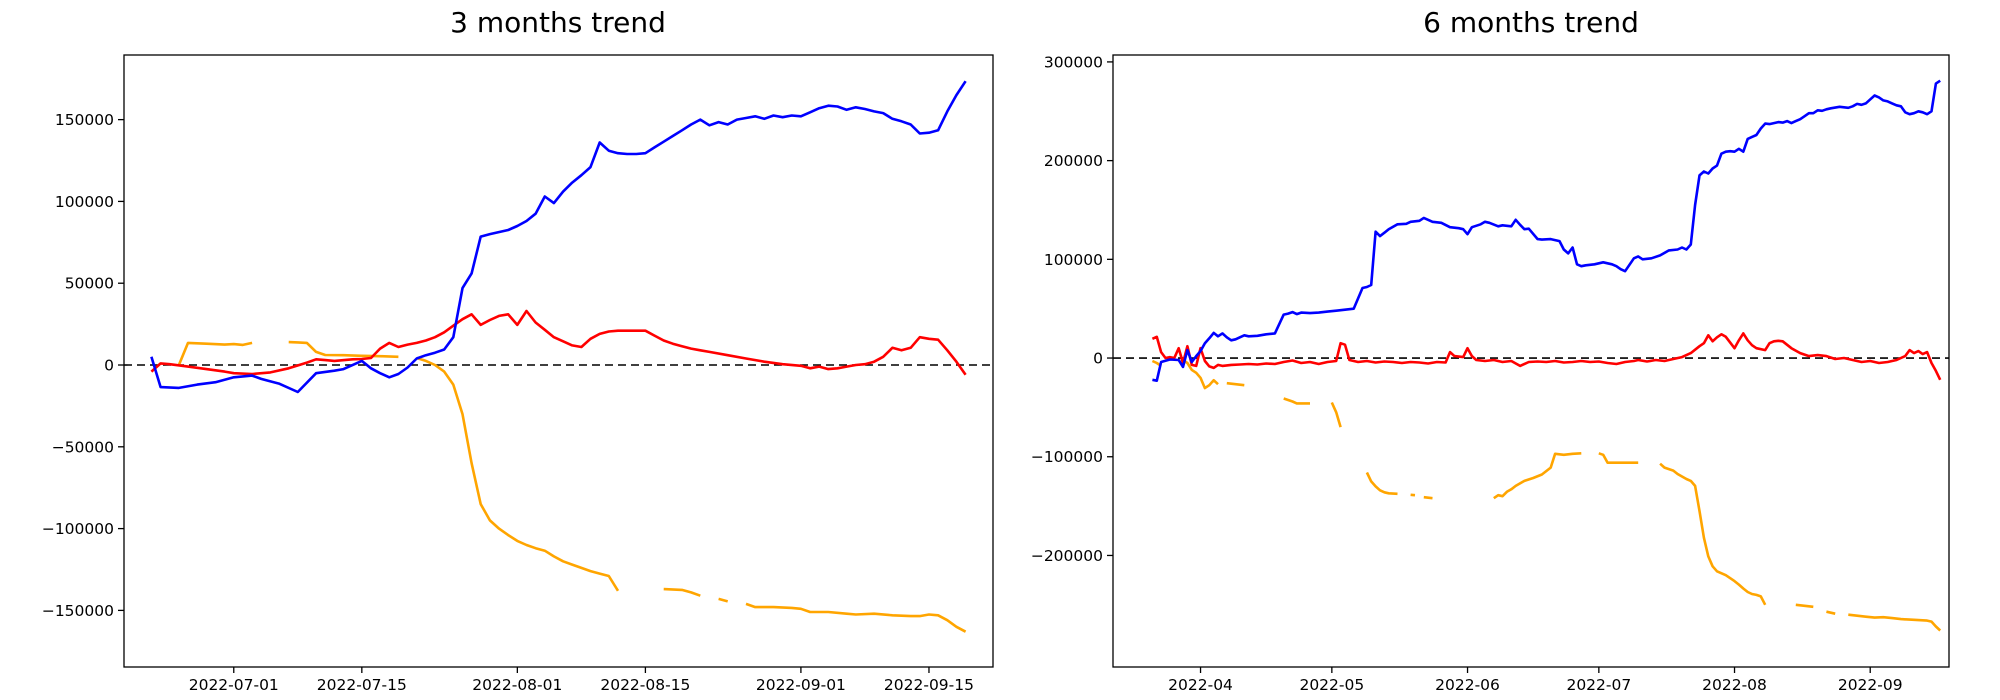  Describe the element at coordinates (1331, 685) in the screenshot. I see `x-tick-label: 2022-05` at that location.